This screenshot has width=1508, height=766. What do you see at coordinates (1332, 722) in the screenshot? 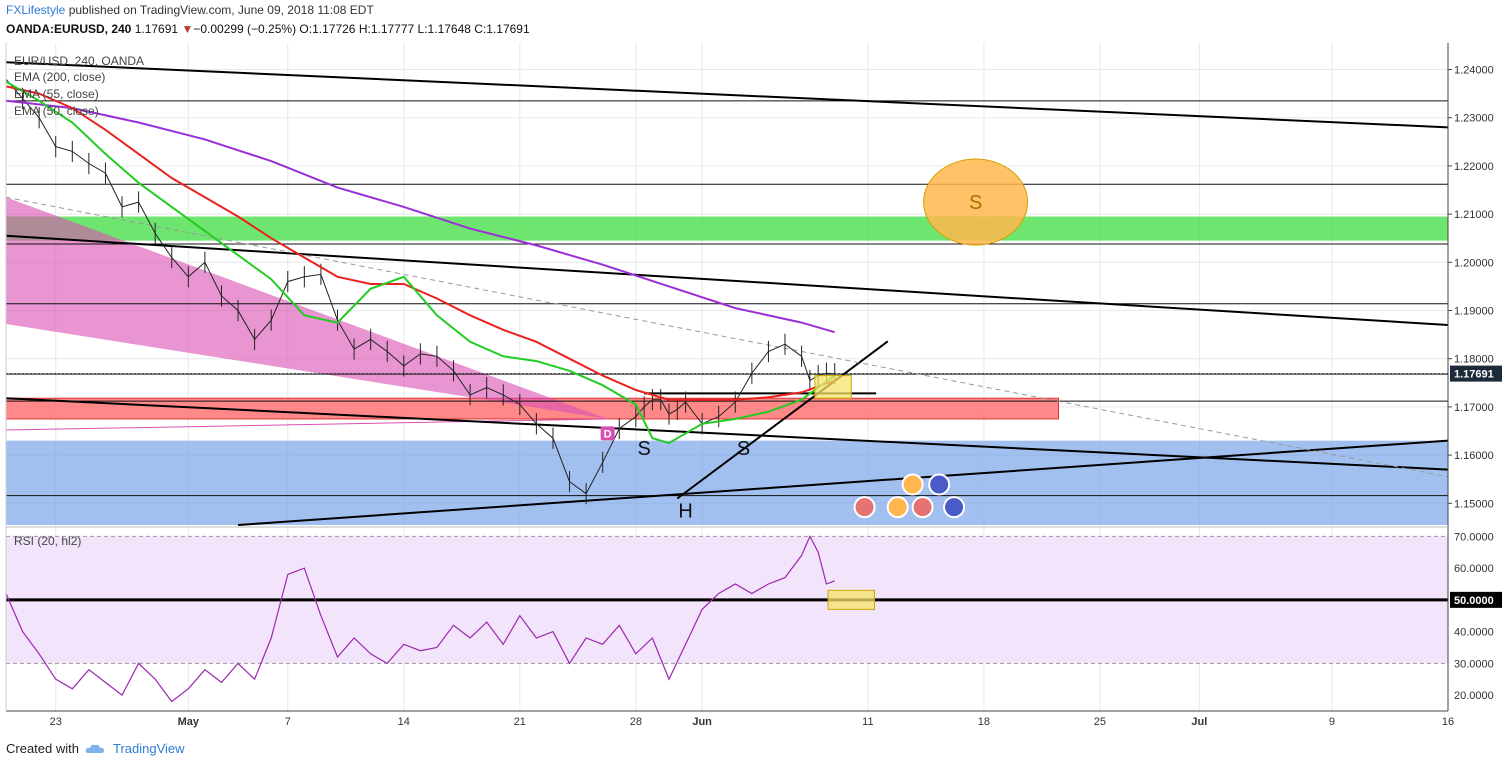
I see `time-tick-label: 9` at bounding box center [1332, 722].